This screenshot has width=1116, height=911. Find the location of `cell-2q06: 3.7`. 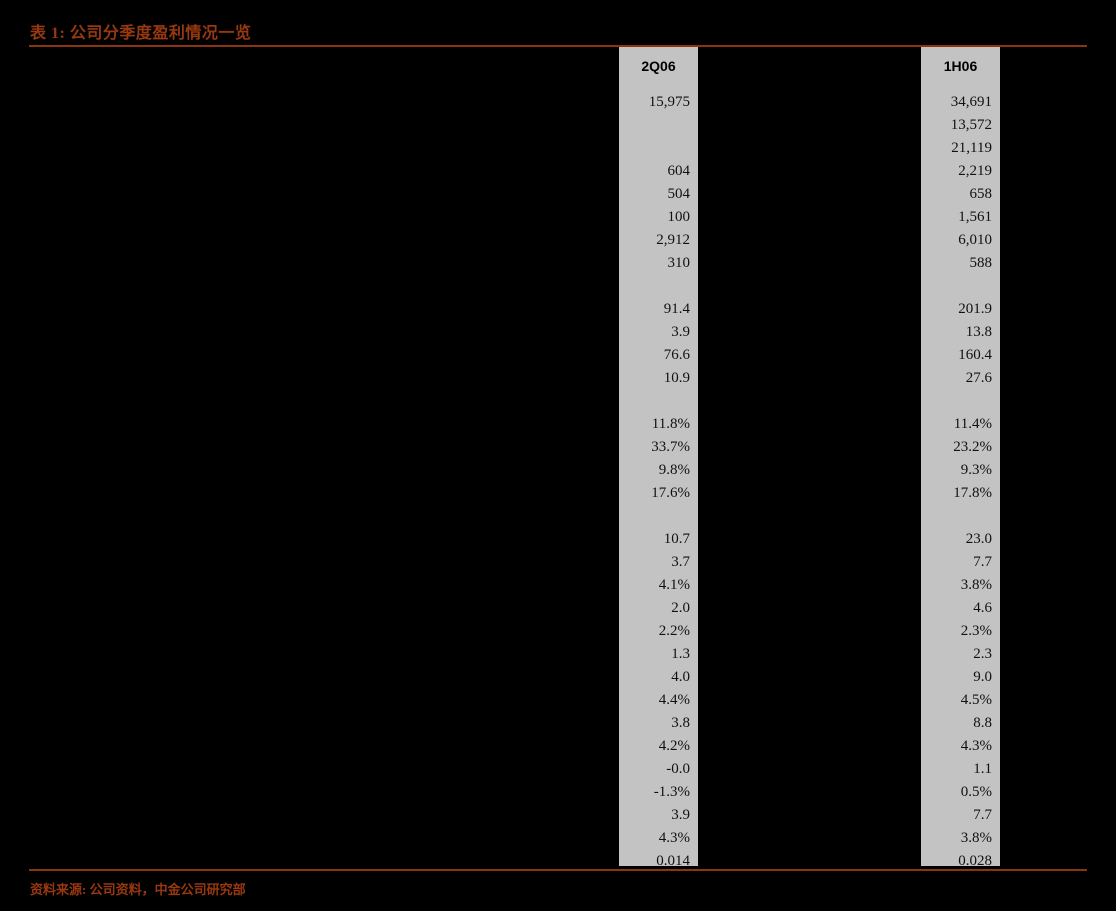

cell-2q06: 3.7 is located at coordinates (680, 562).